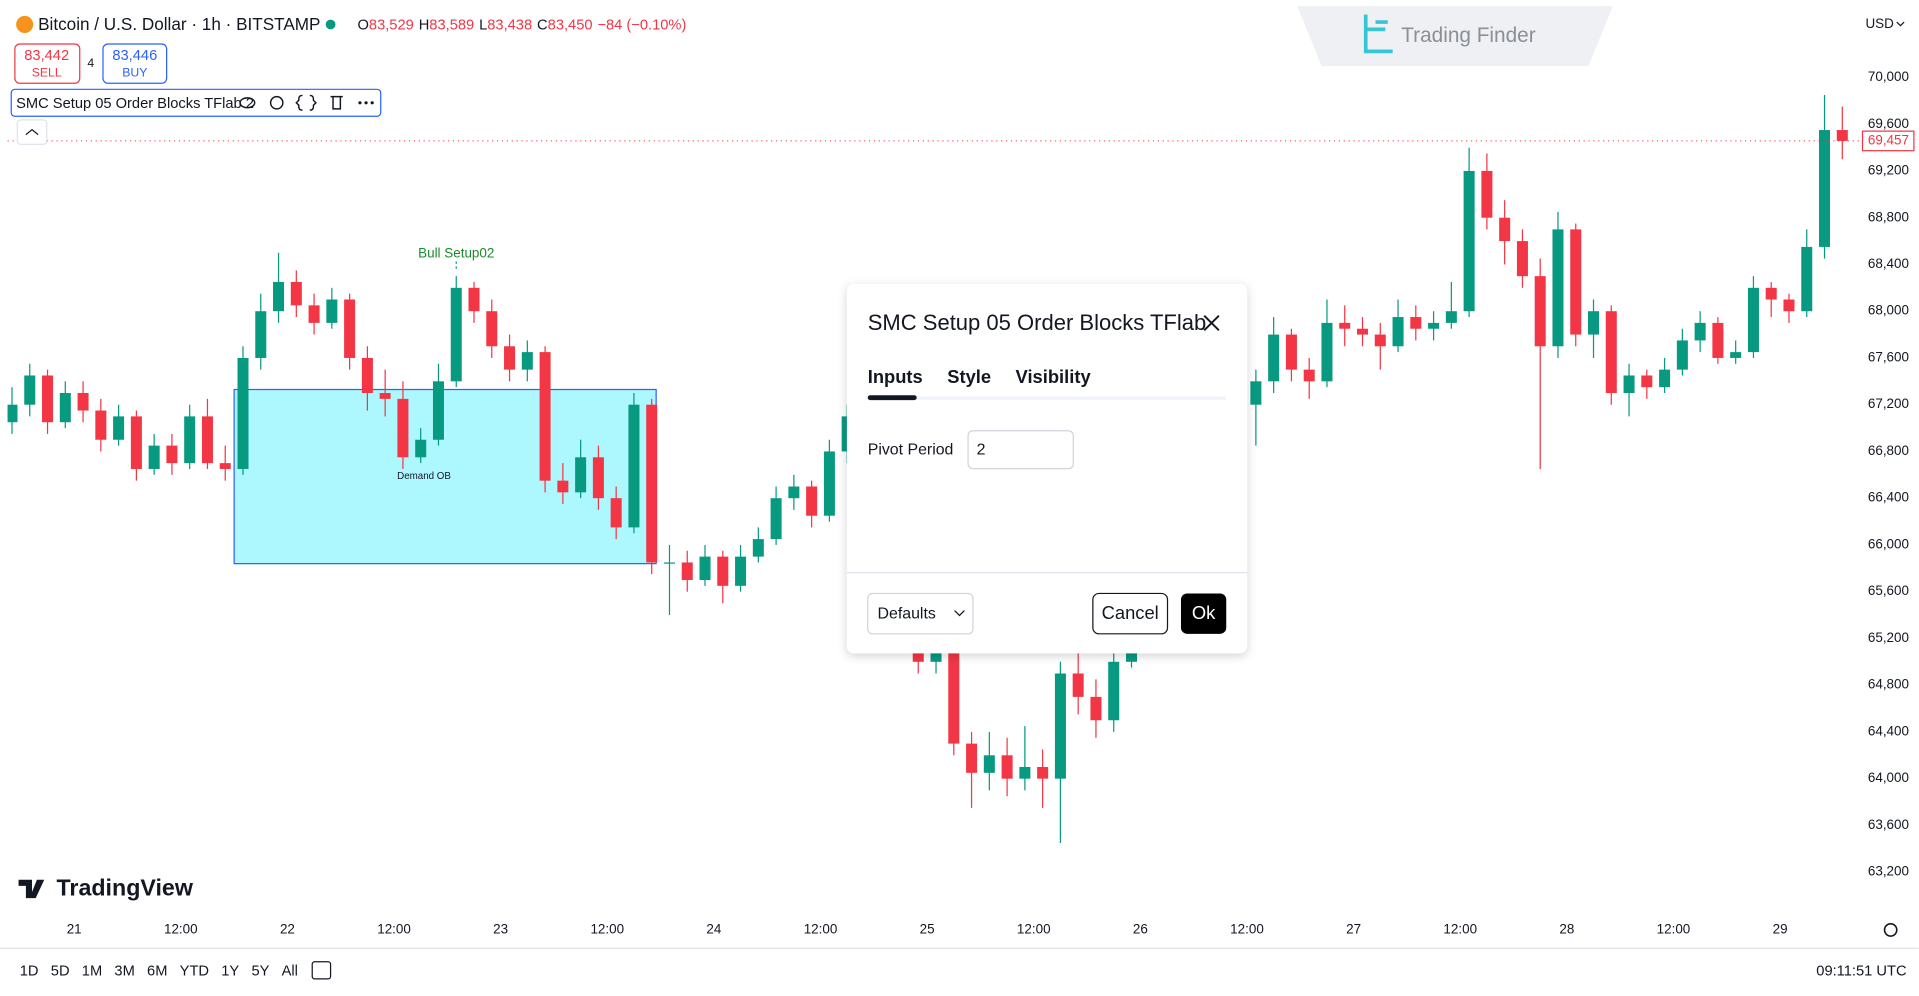 The height and width of the screenshot is (996, 1919). I want to click on symbol-title: Bitcoin / U.S. Dollar · 1h · BITSTAMP, so click(179, 24).